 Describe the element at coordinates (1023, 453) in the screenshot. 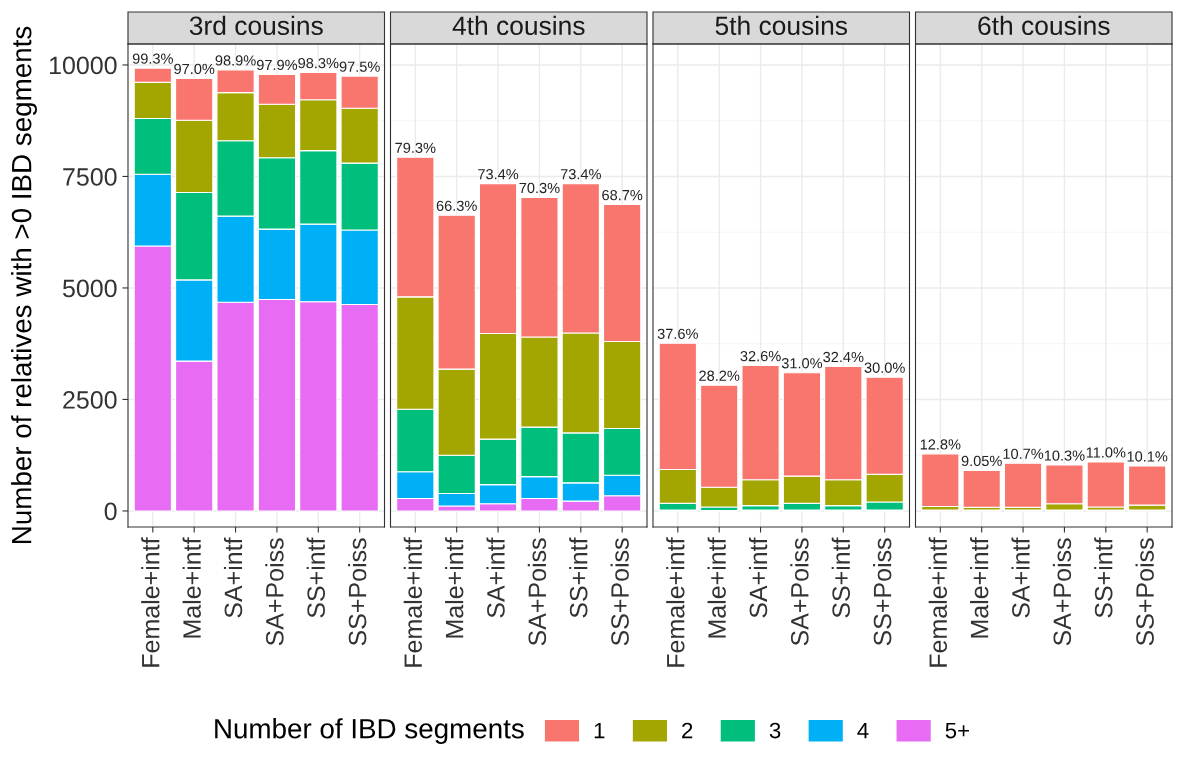

I see `annotation: 10.7%` at that location.